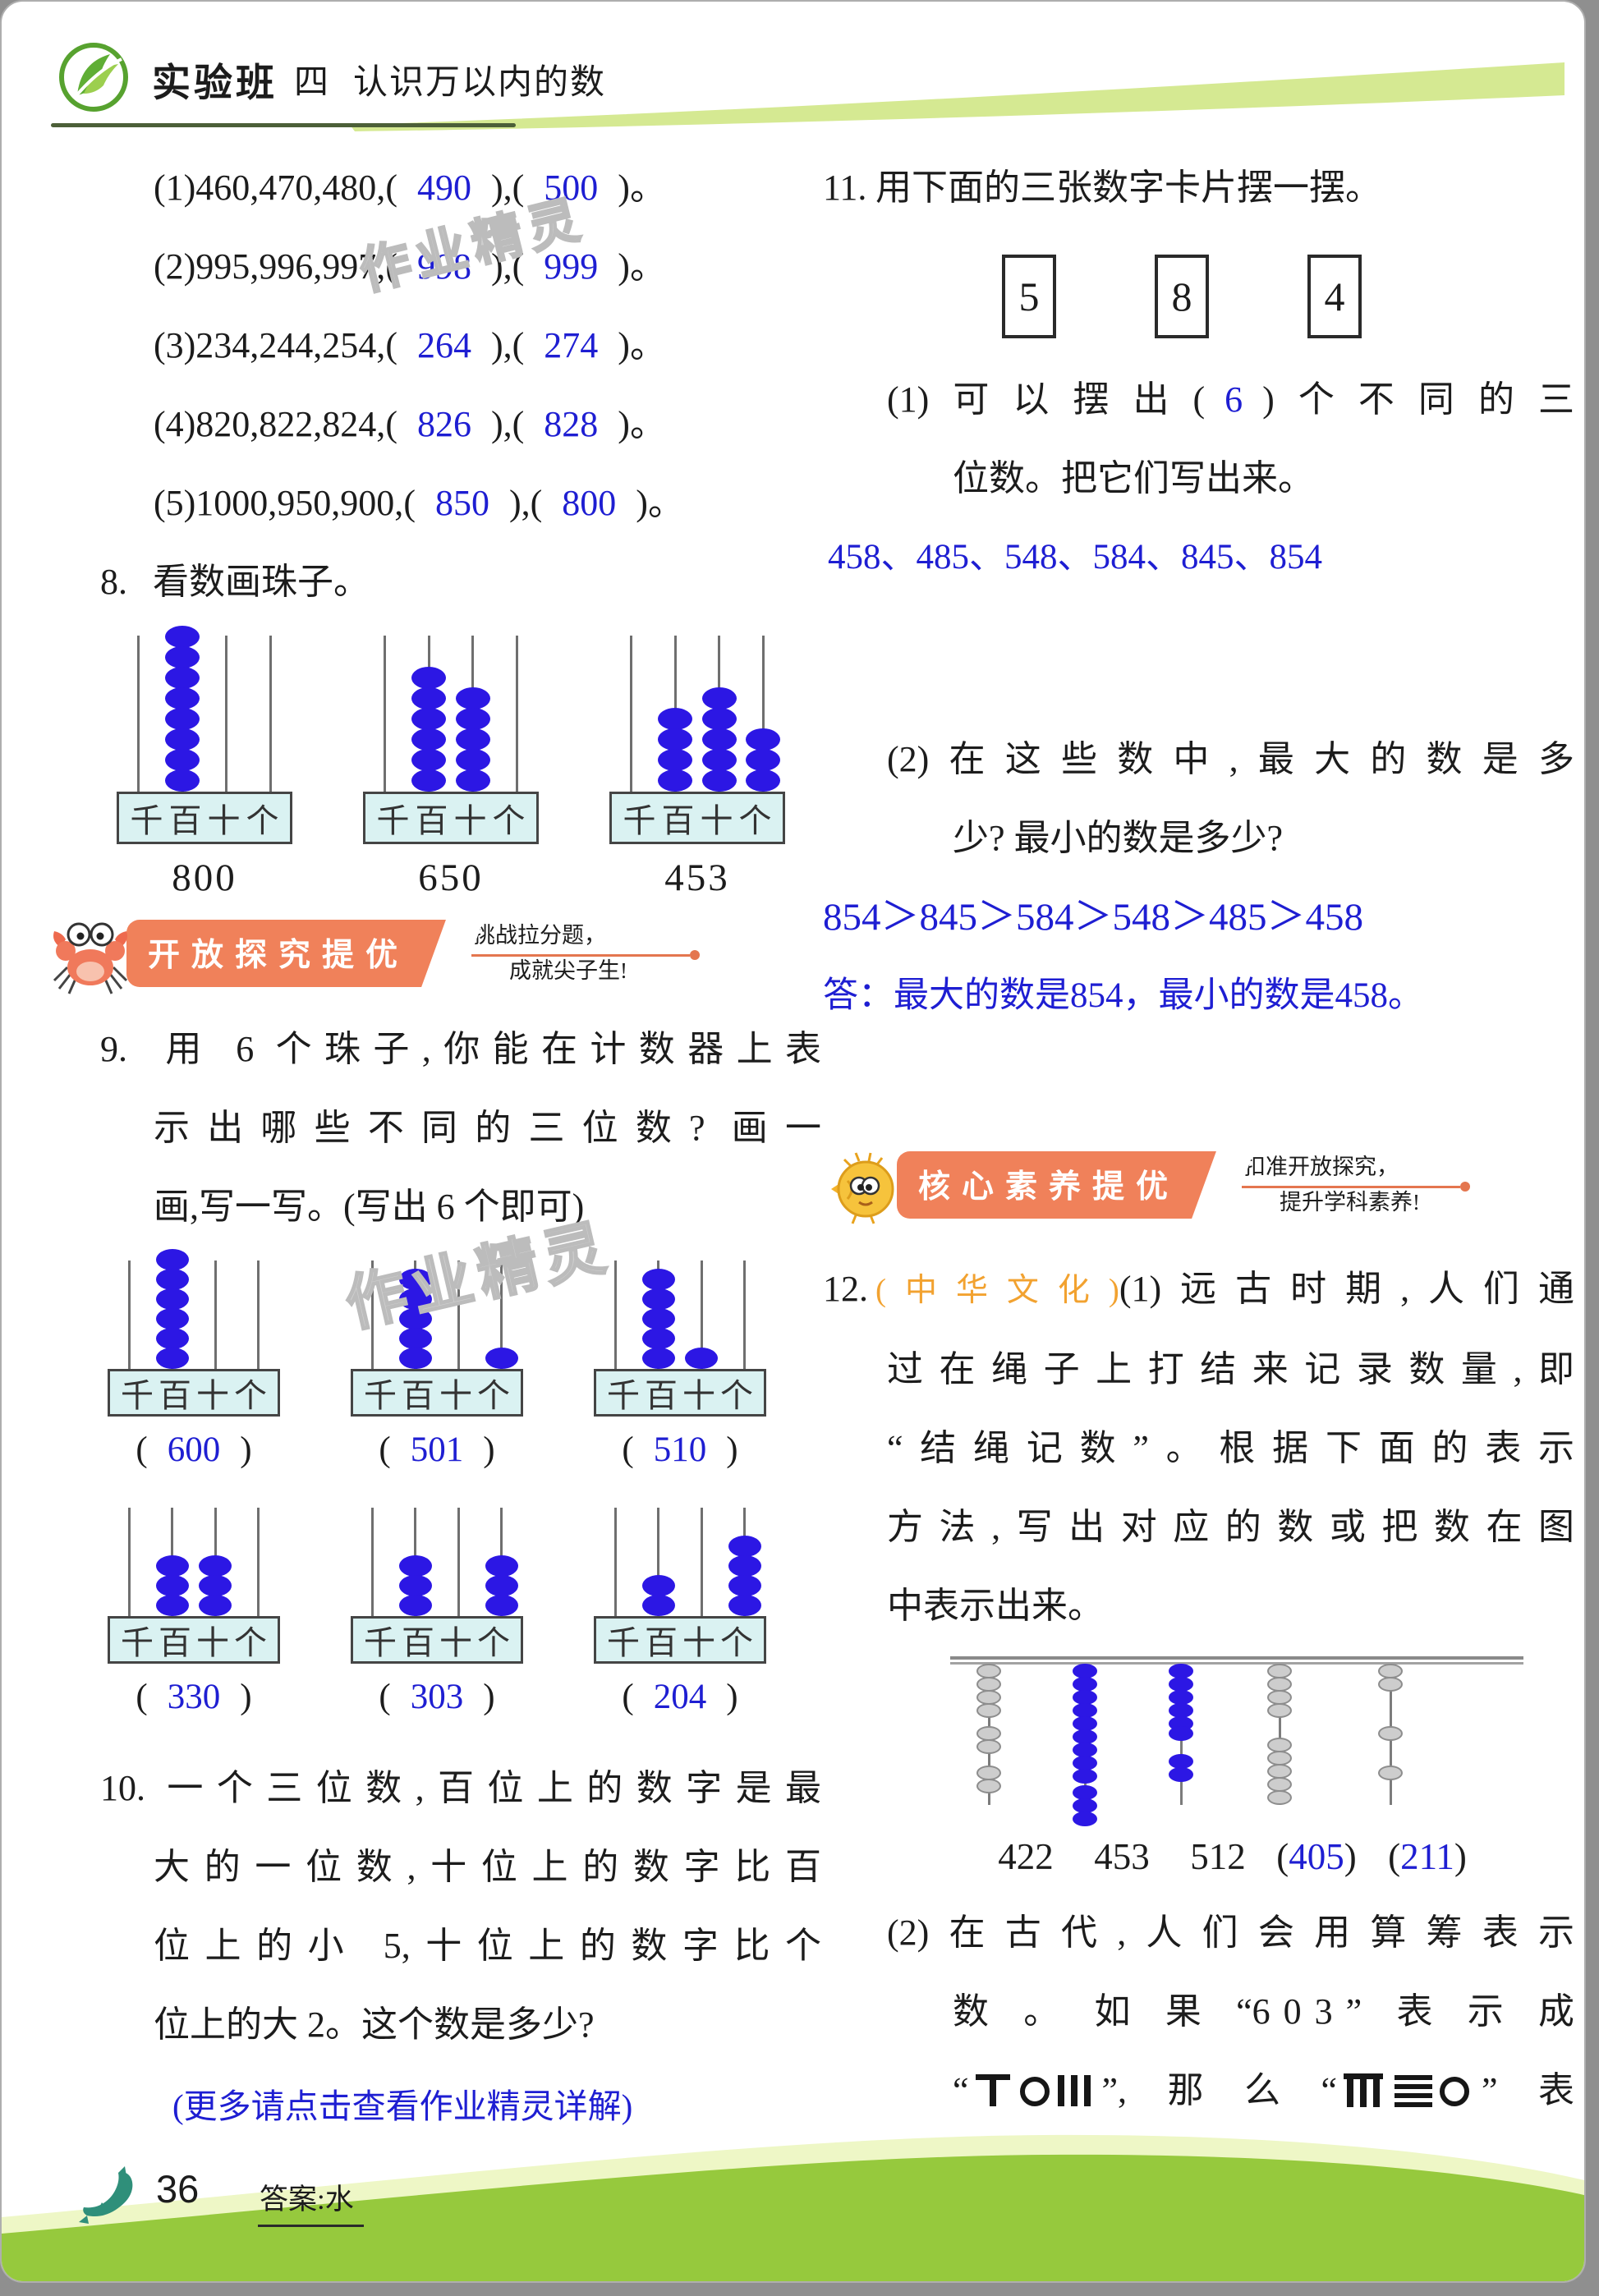 The image size is (1599, 2296). Describe the element at coordinates (1236, 1661) in the screenshot. I see `knot-bar` at that location.